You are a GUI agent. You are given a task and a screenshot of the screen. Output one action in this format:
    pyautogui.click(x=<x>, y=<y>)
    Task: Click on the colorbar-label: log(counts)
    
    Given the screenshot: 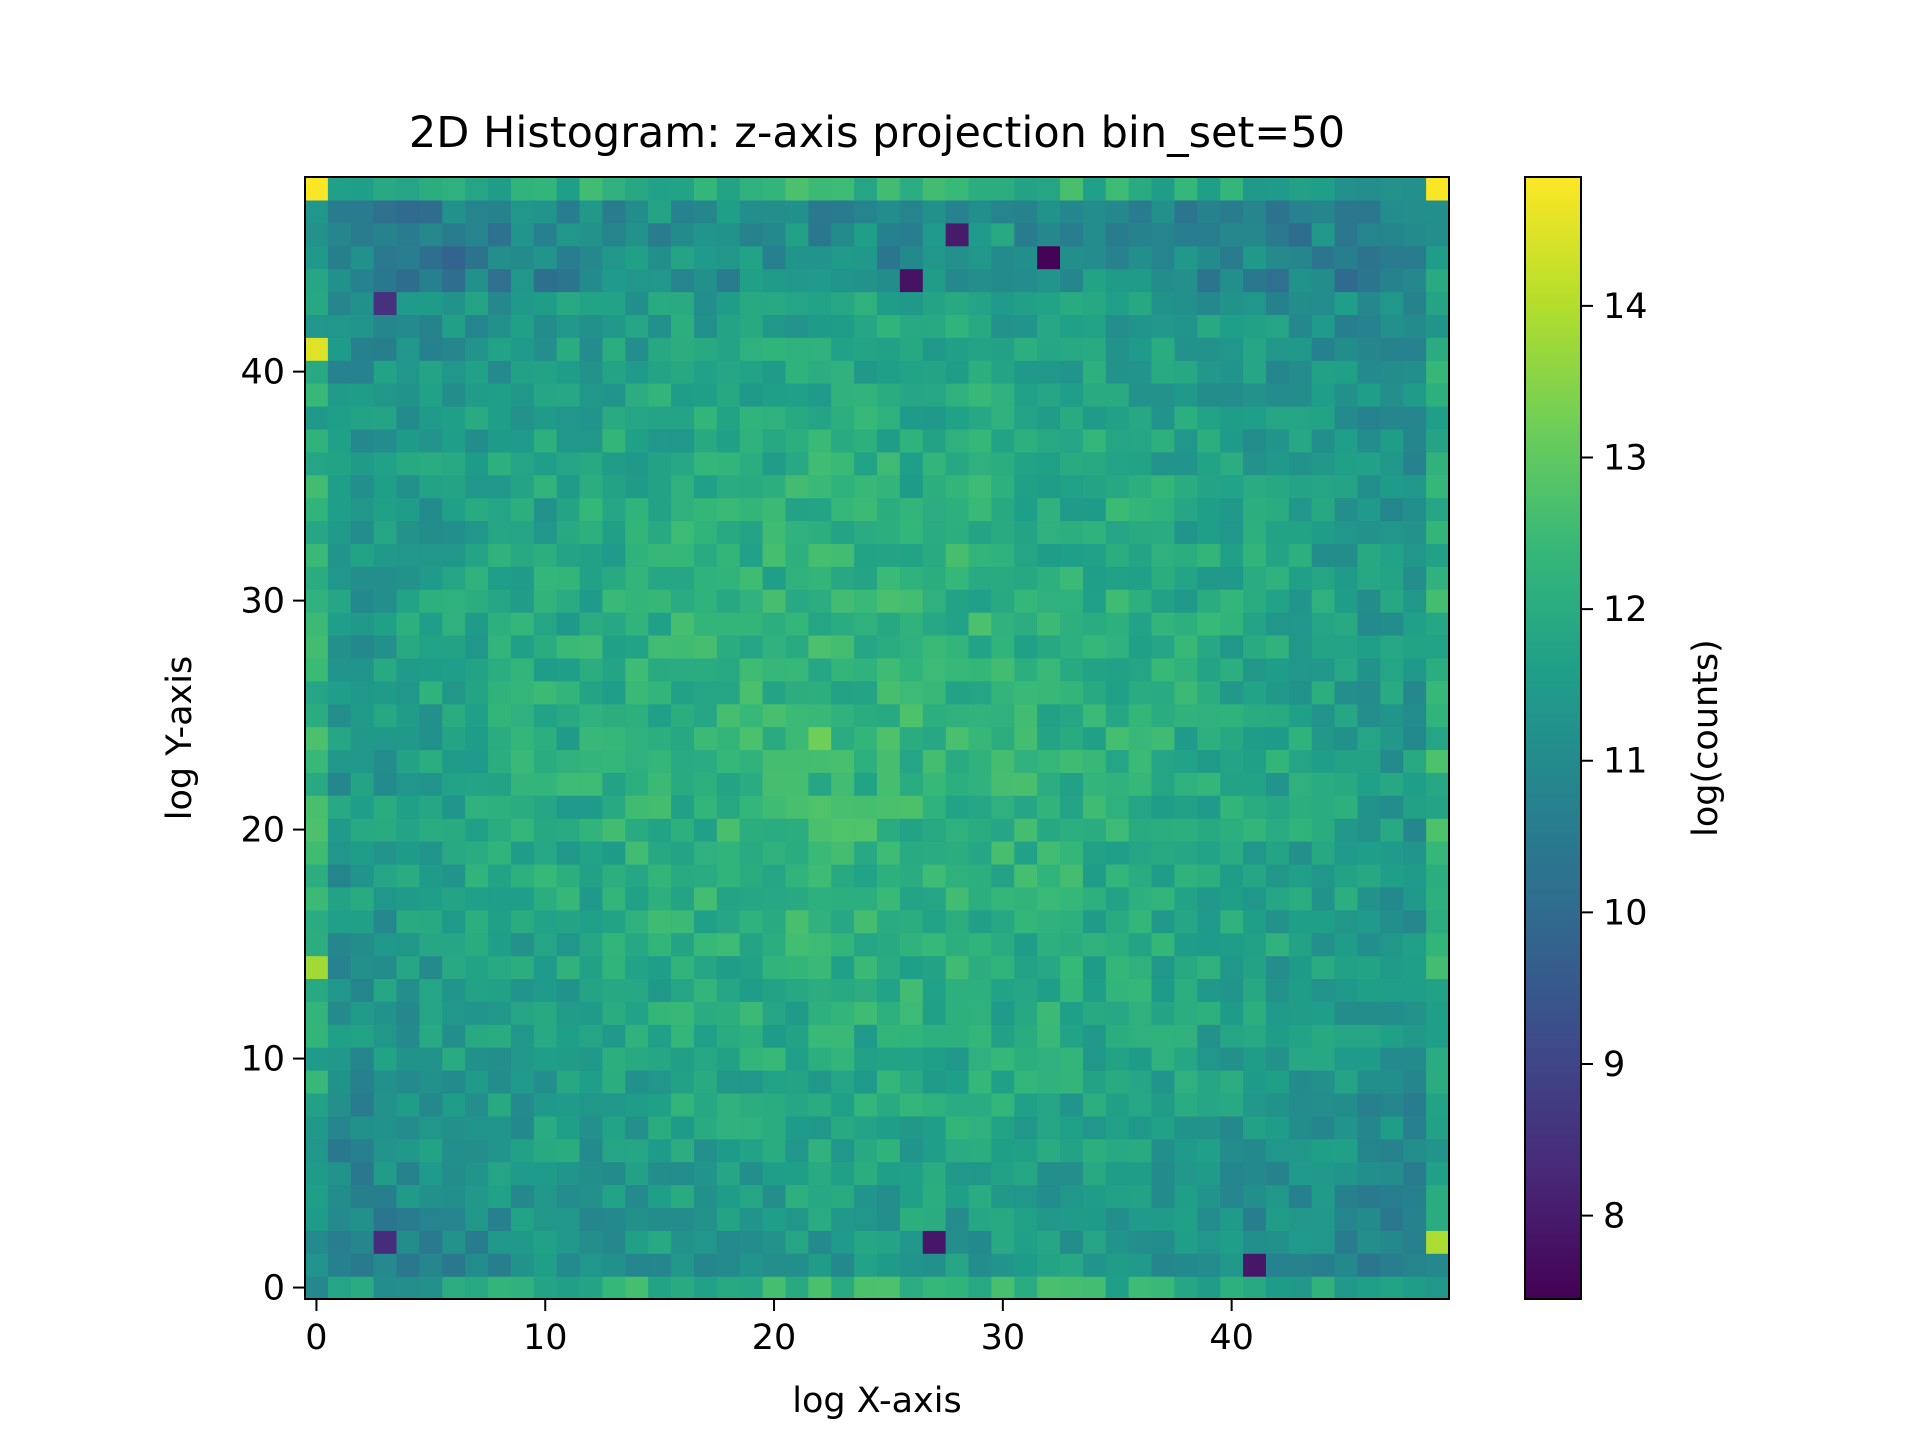 What is the action you would take?
    pyautogui.click(x=1706, y=738)
    